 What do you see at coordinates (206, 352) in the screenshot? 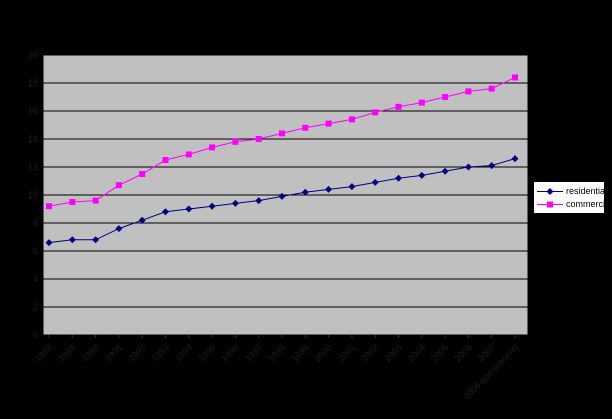
I see `x-axis-tick-label: 1995` at bounding box center [206, 352].